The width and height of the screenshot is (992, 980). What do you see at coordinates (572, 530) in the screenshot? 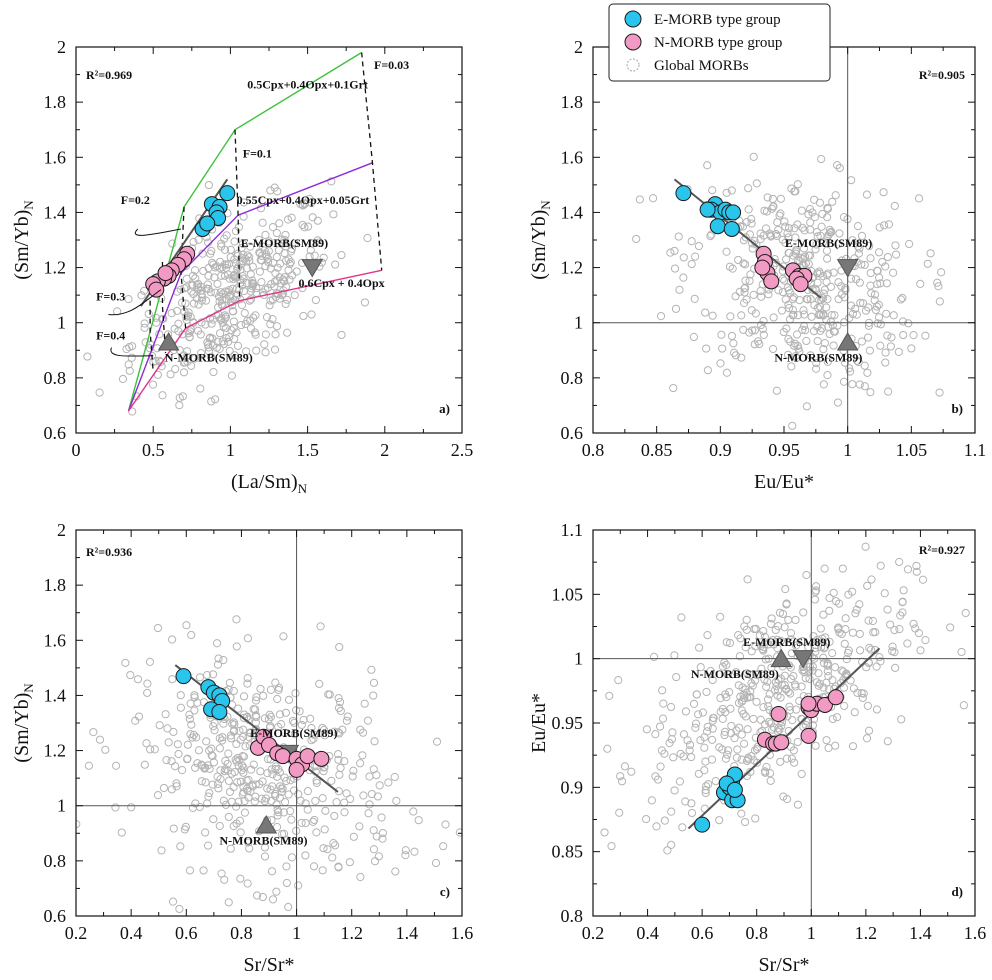
I see `y-tick-label: 1.1` at bounding box center [572, 530].